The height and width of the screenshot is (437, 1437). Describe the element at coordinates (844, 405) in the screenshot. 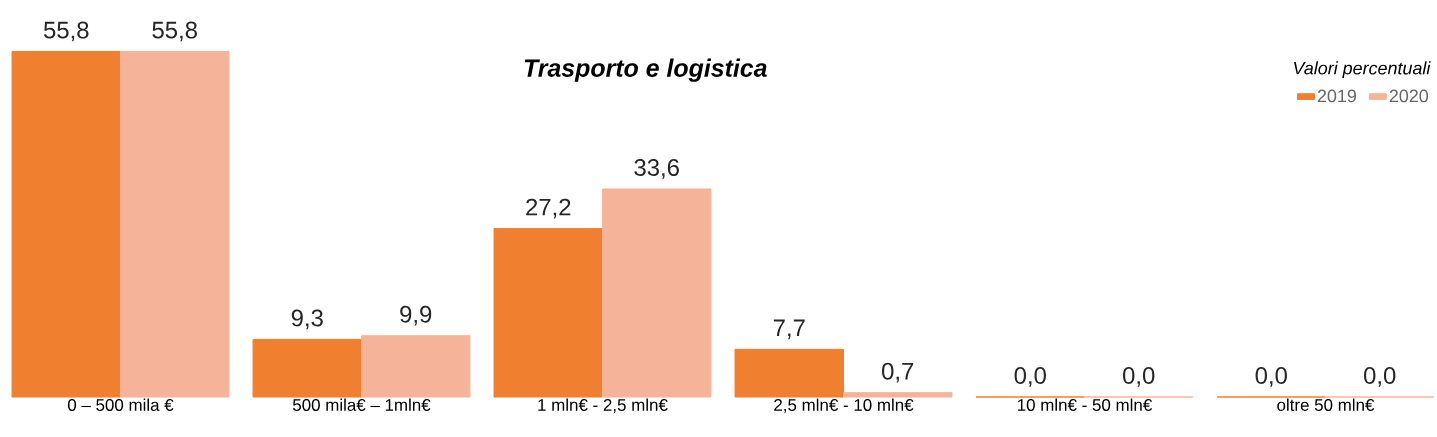

I see `x-tick-label: 2,5 mln€ - 10 mln€` at that location.